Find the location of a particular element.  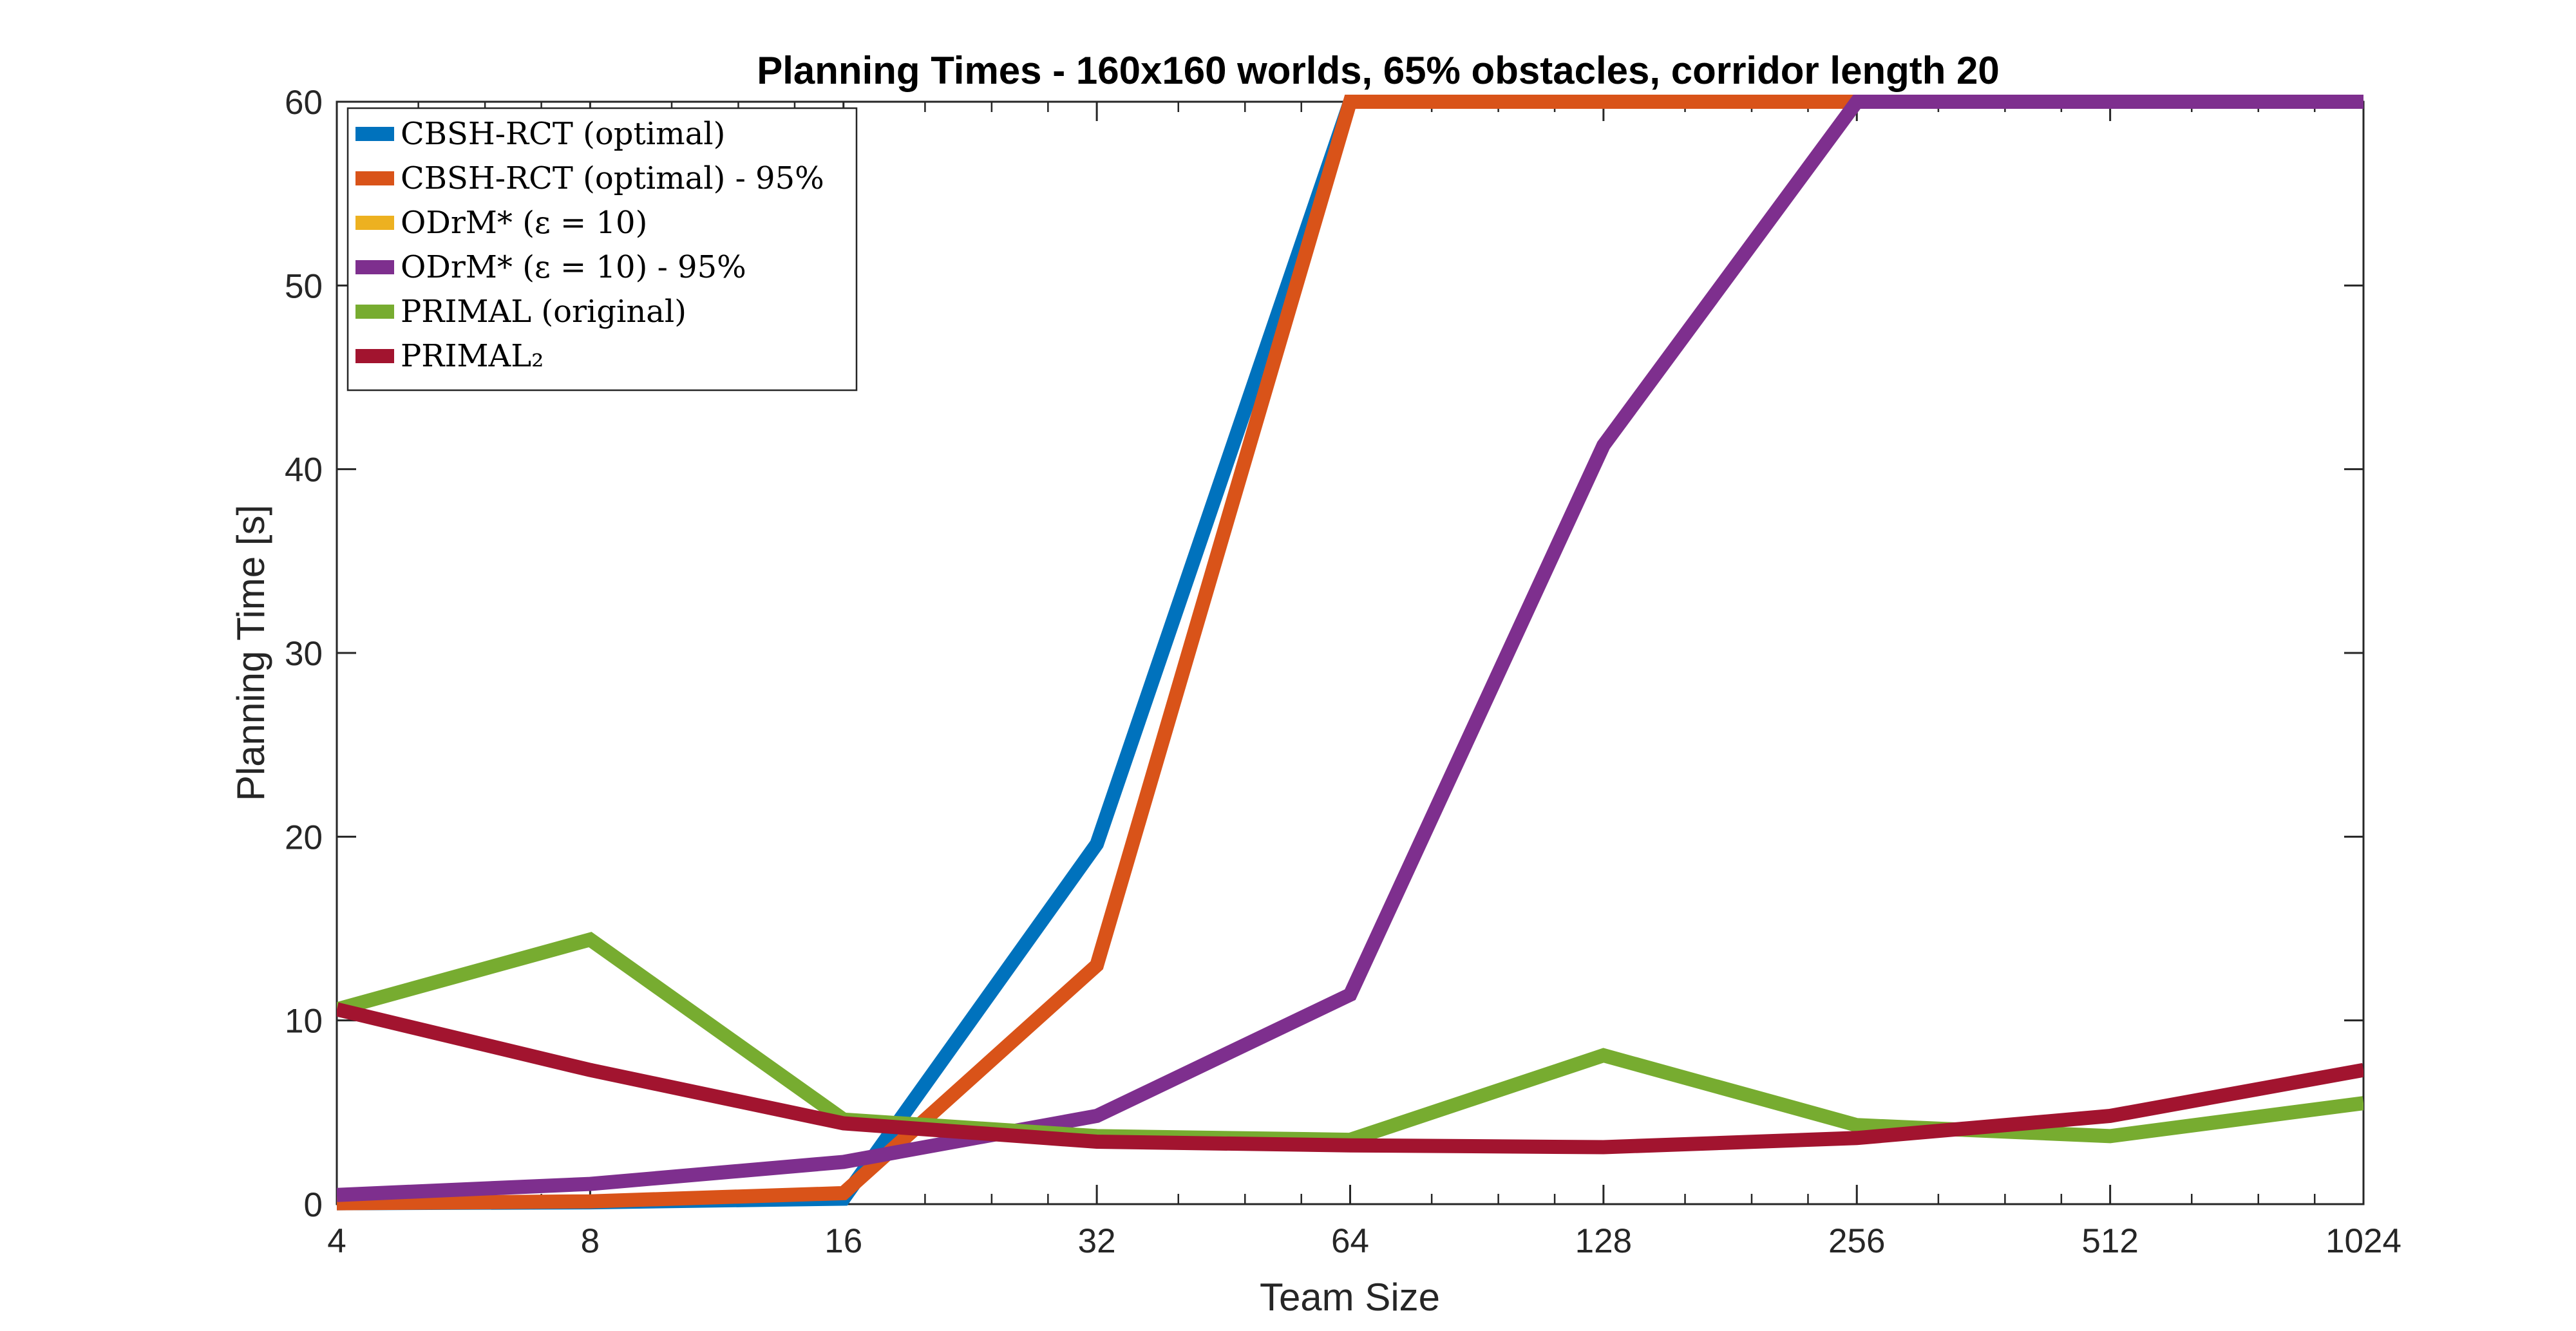

legend-entry: PRIMAL₂ is located at coordinates (473, 356).